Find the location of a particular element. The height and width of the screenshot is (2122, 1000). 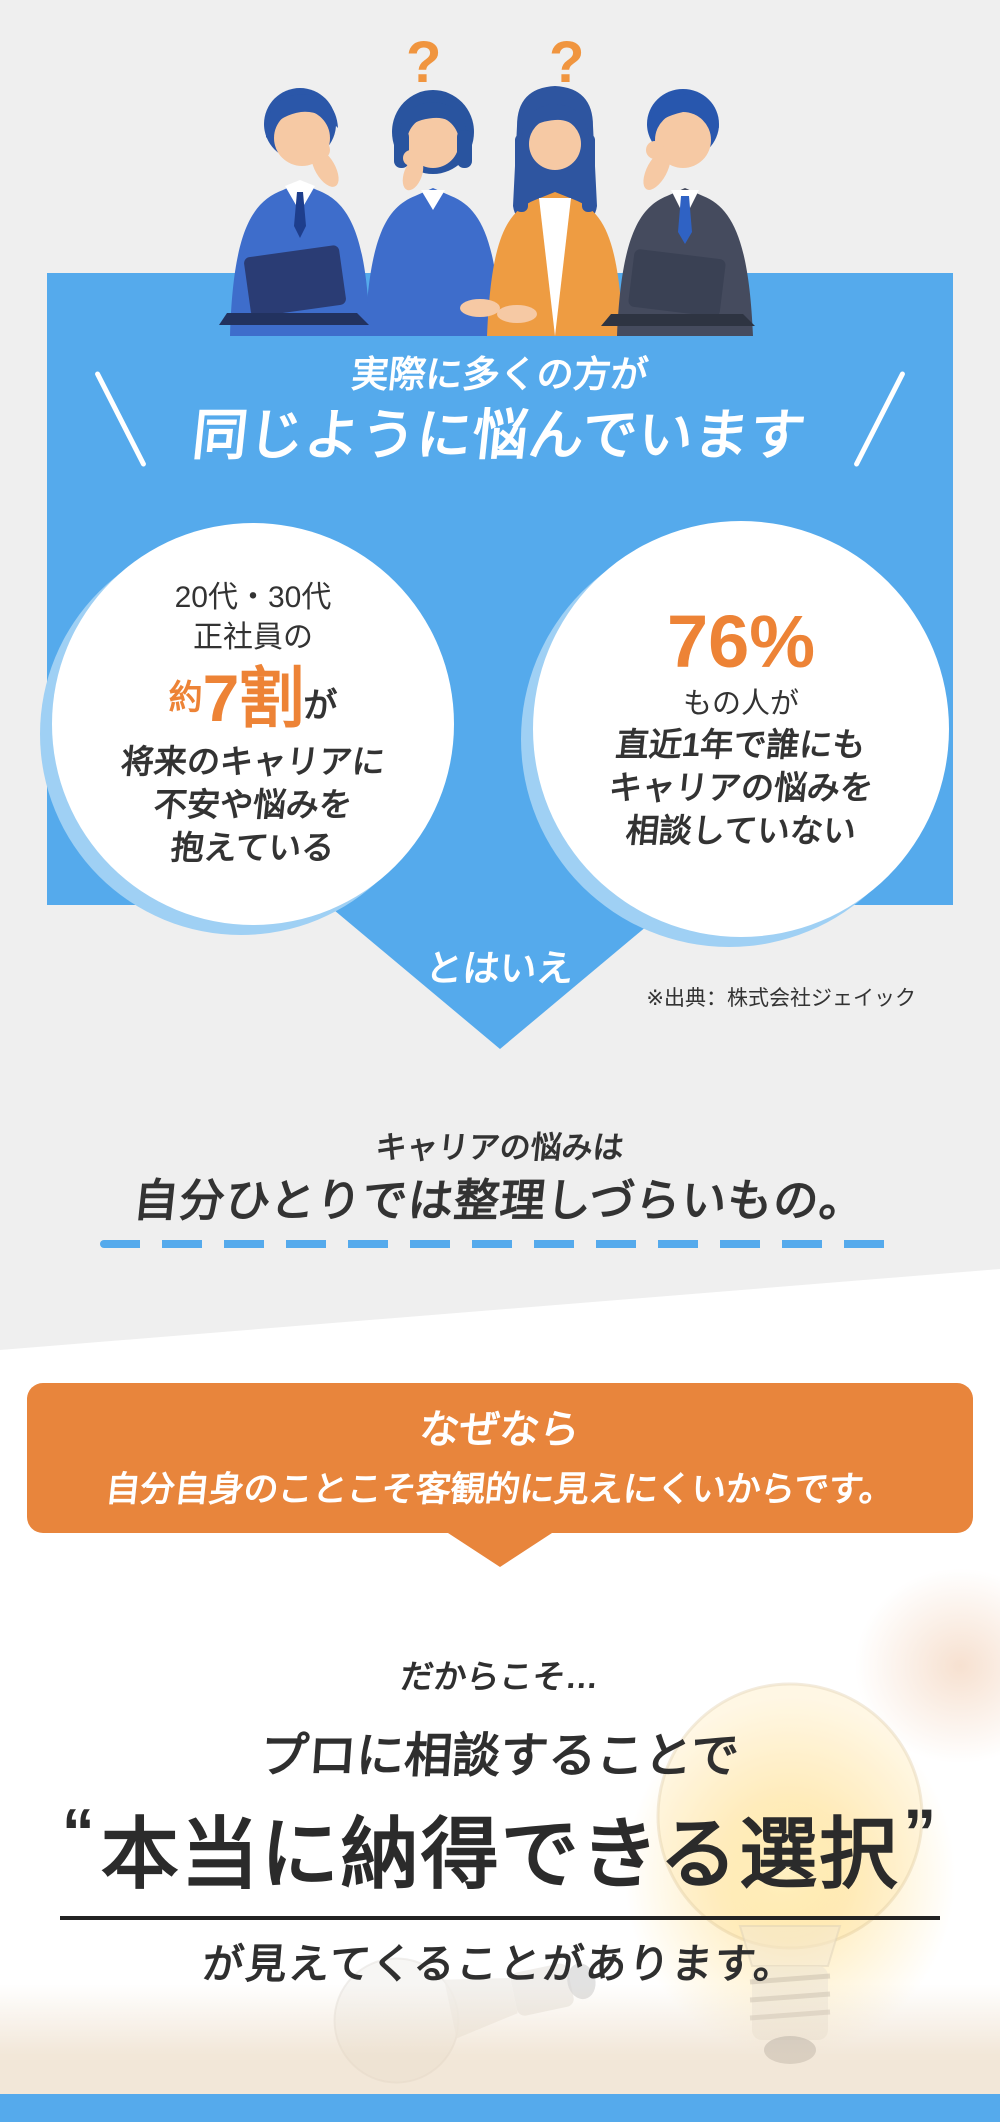

reason-title: なぜなら is located at coordinates (499, 1430).